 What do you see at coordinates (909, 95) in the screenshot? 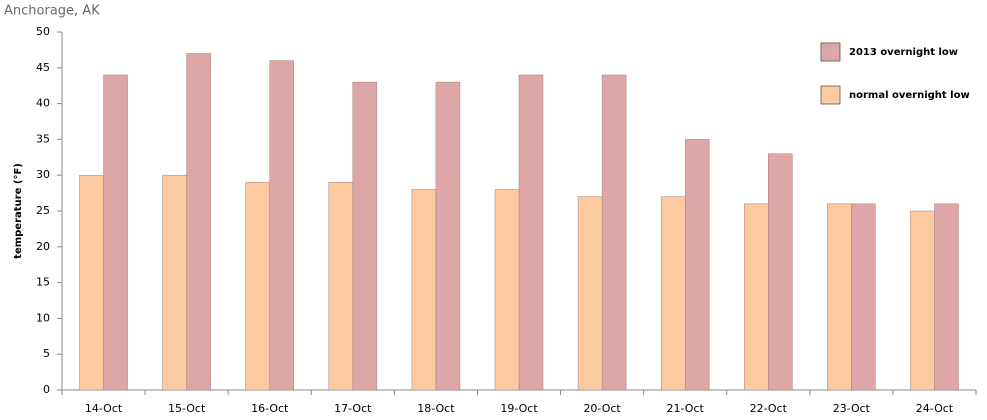
I see `legend-label: normal overnight low` at bounding box center [909, 95].